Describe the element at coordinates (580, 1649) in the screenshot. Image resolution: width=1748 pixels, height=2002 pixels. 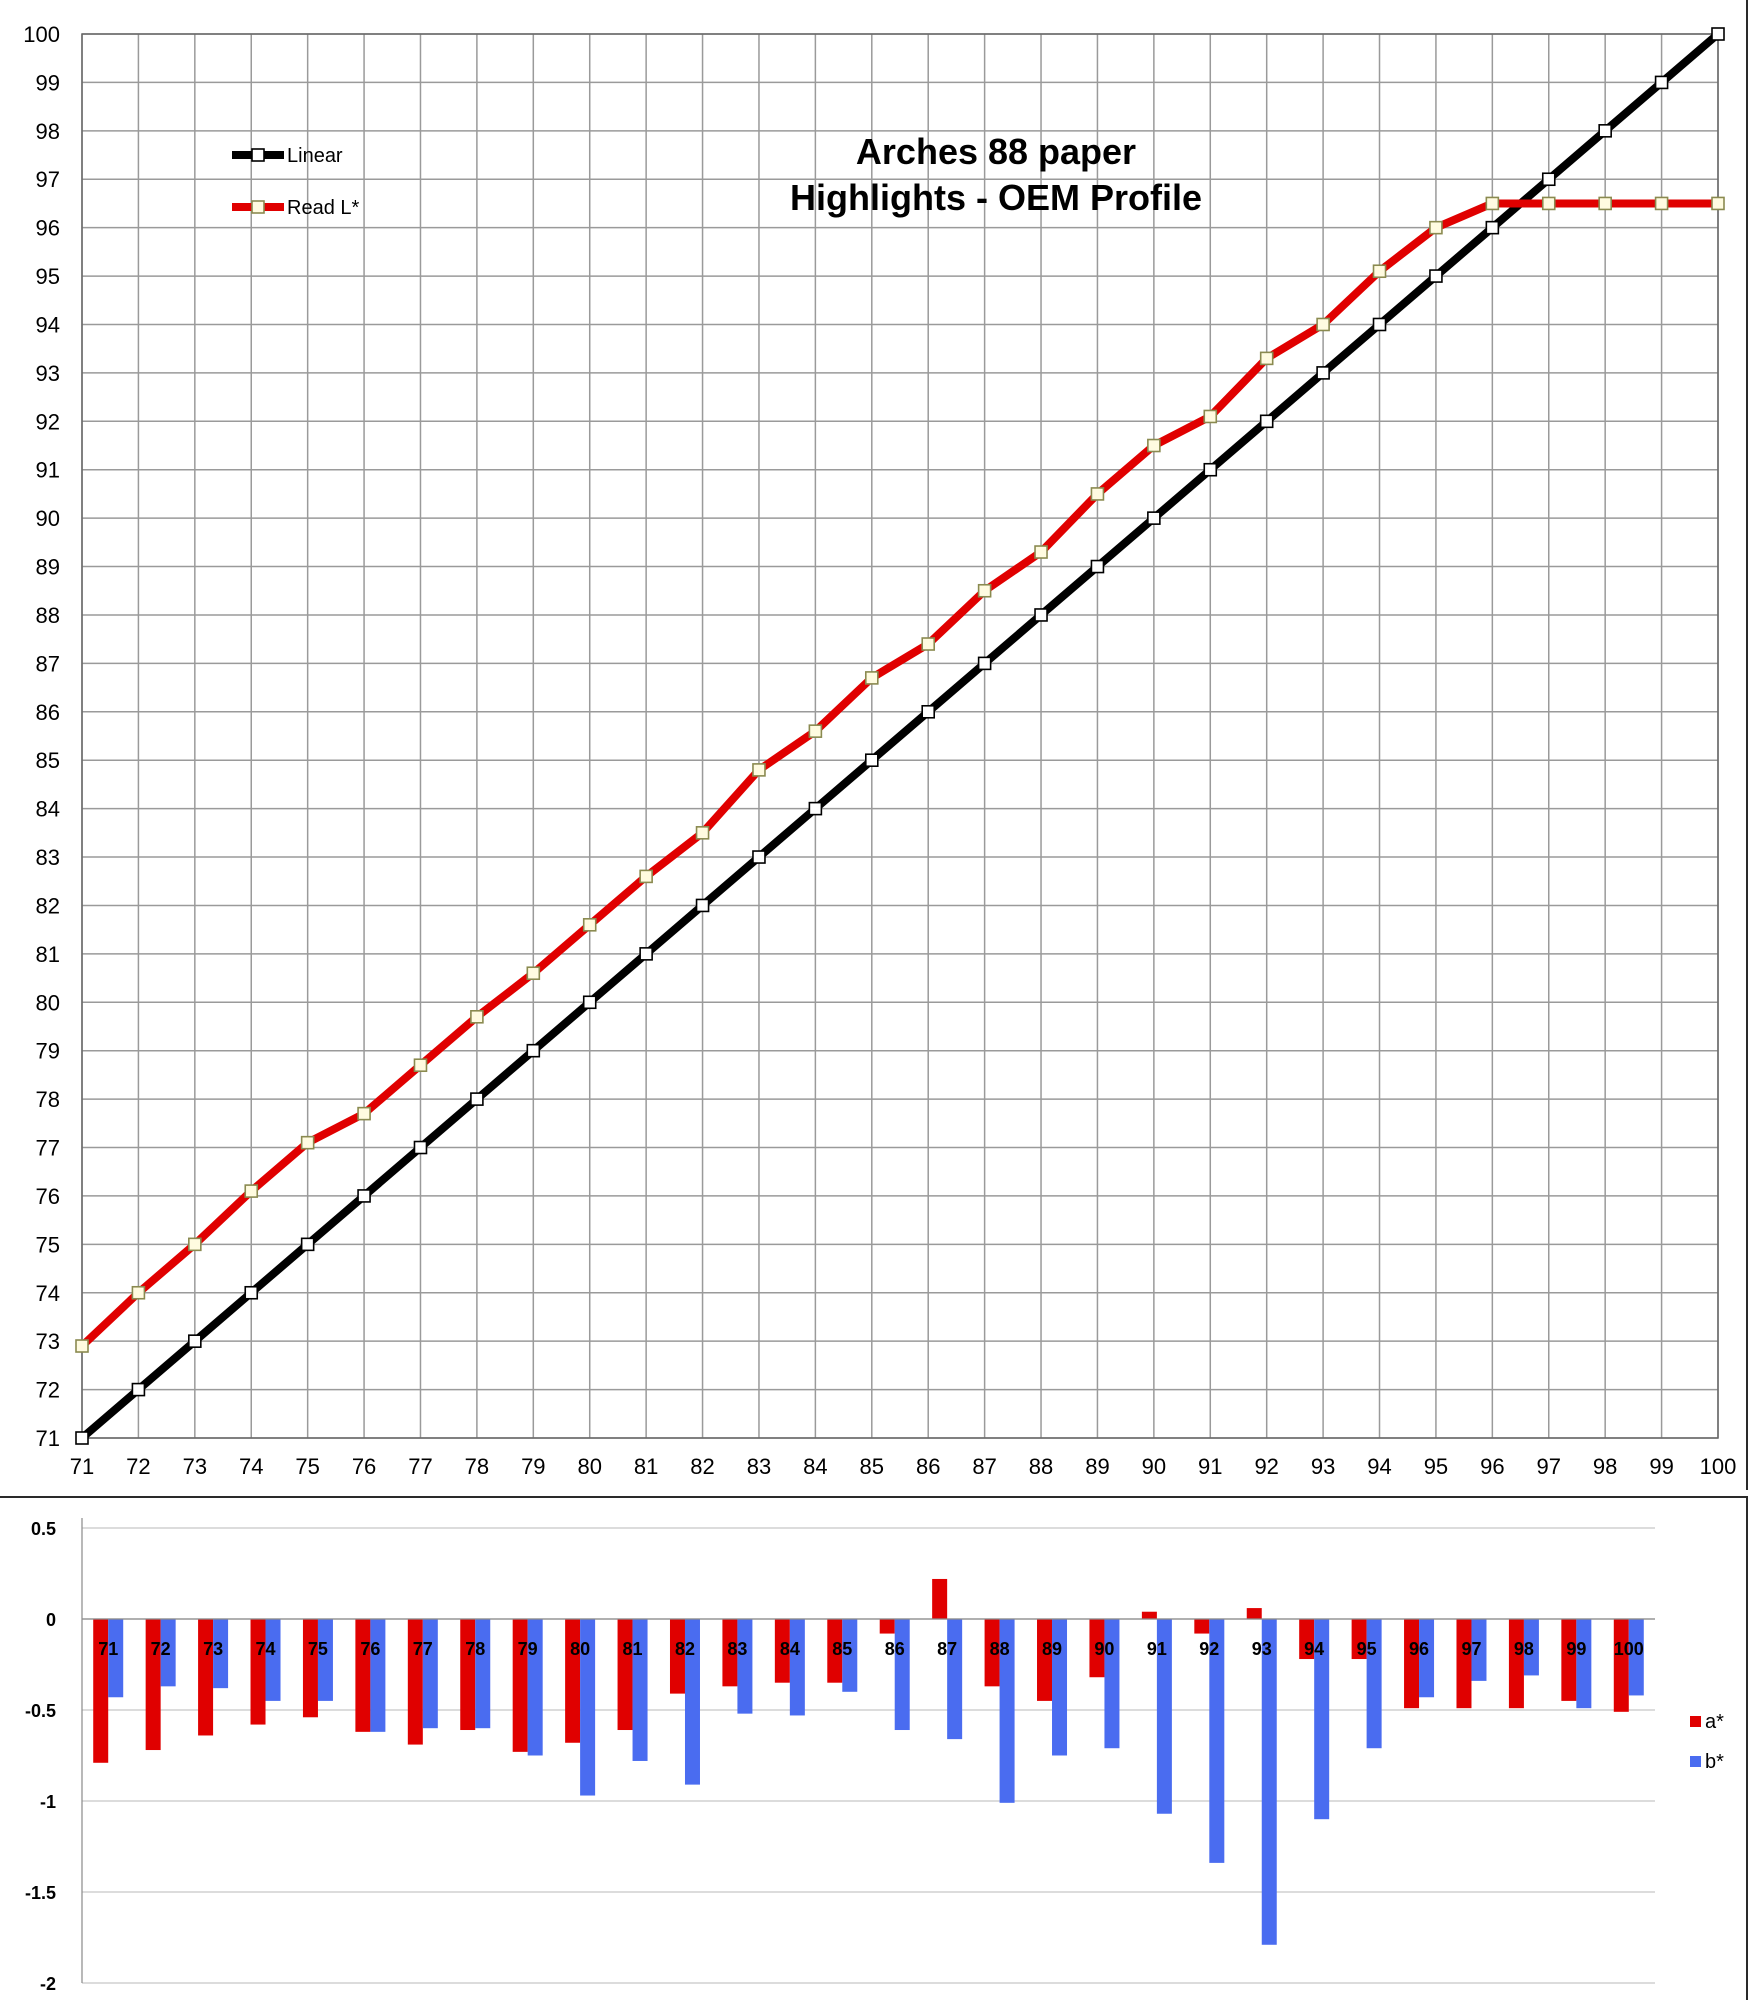
I see `x-tick-label: 80` at that location.